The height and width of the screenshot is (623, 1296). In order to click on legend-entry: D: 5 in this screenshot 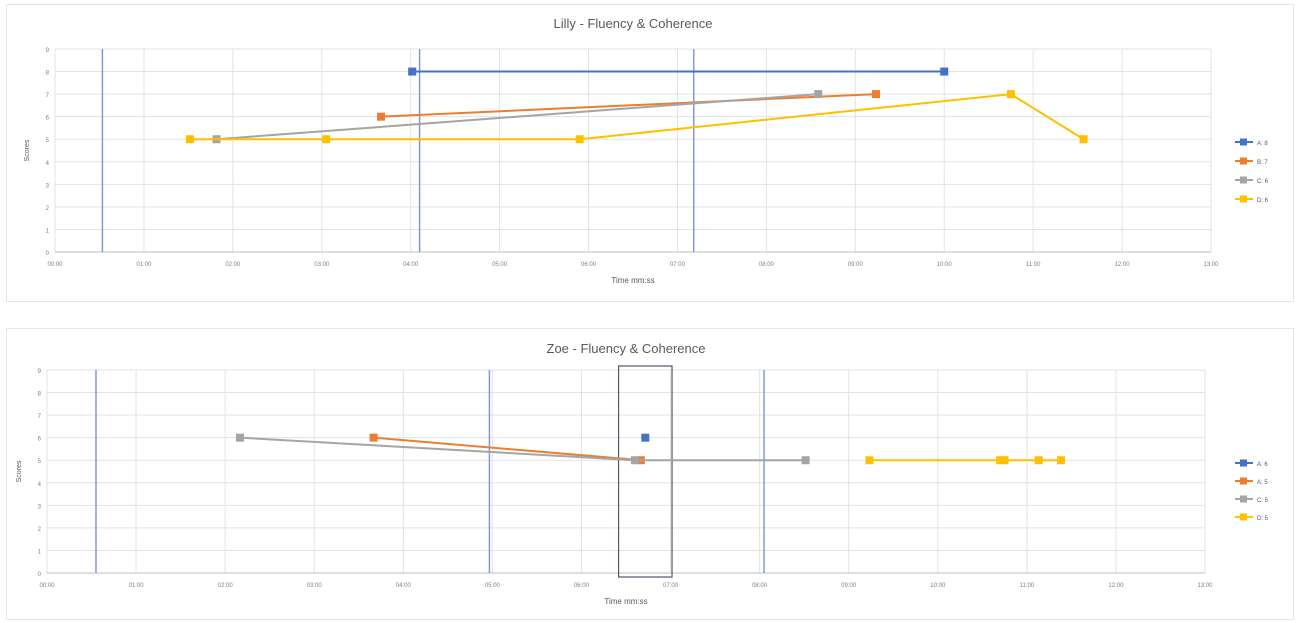, I will do `click(1263, 519)`.